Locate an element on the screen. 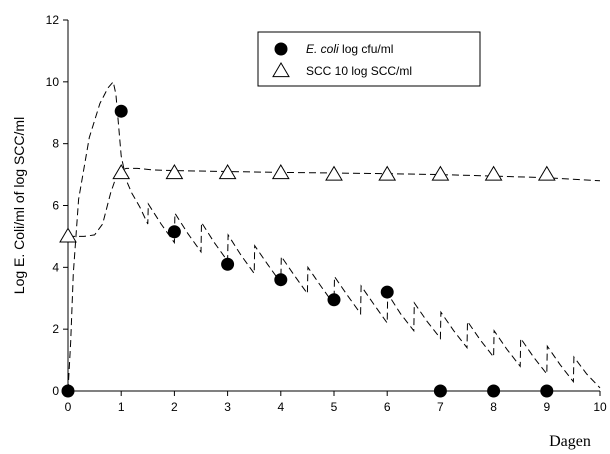 This screenshot has height=454, width=610. x-tick-label: 8 is located at coordinates (493, 407).